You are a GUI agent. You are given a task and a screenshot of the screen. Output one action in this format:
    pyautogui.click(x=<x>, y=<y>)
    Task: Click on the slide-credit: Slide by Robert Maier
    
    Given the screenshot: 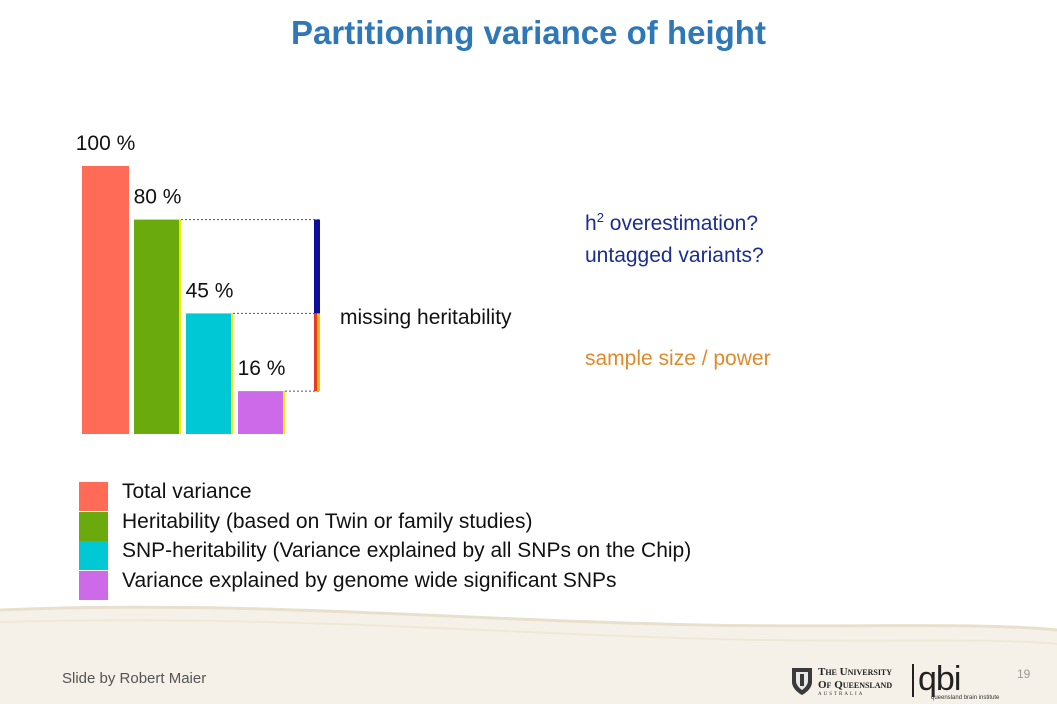 What is the action you would take?
    pyautogui.click(x=134, y=678)
    